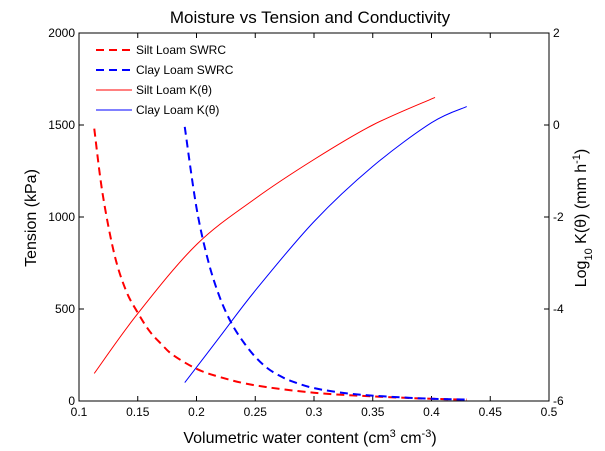  What do you see at coordinates (181, 50) in the screenshot?
I see `legend-label: Silt Loam SWRC` at bounding box center [181, 50].